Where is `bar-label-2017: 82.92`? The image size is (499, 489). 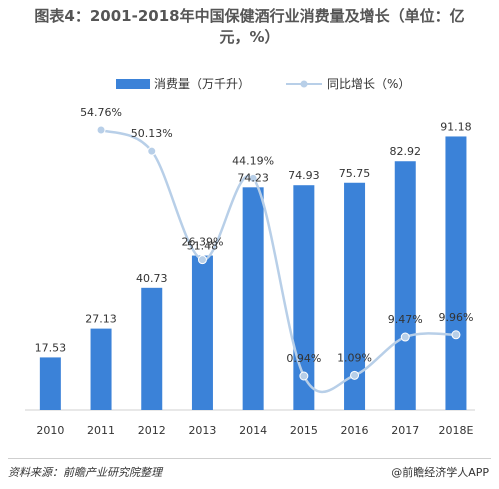
bar-label-2017: 82.92 is located at coordinates (406, 151).